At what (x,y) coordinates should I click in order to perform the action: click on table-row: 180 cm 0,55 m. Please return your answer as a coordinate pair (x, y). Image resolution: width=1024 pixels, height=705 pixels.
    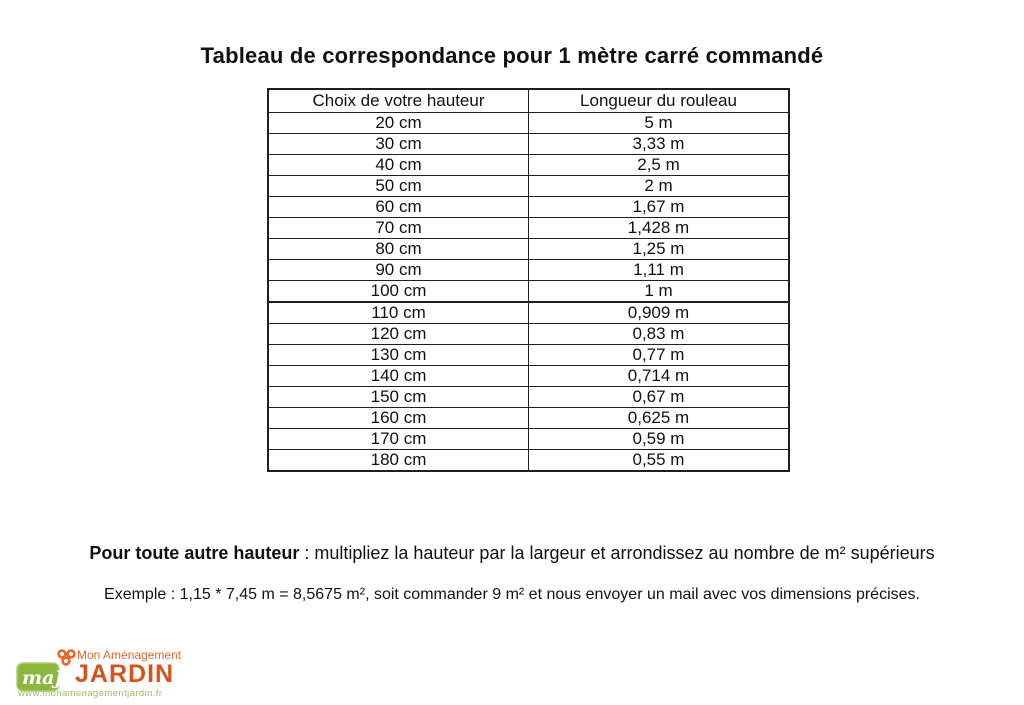
    Looking at the image, I should click on (528, 459).